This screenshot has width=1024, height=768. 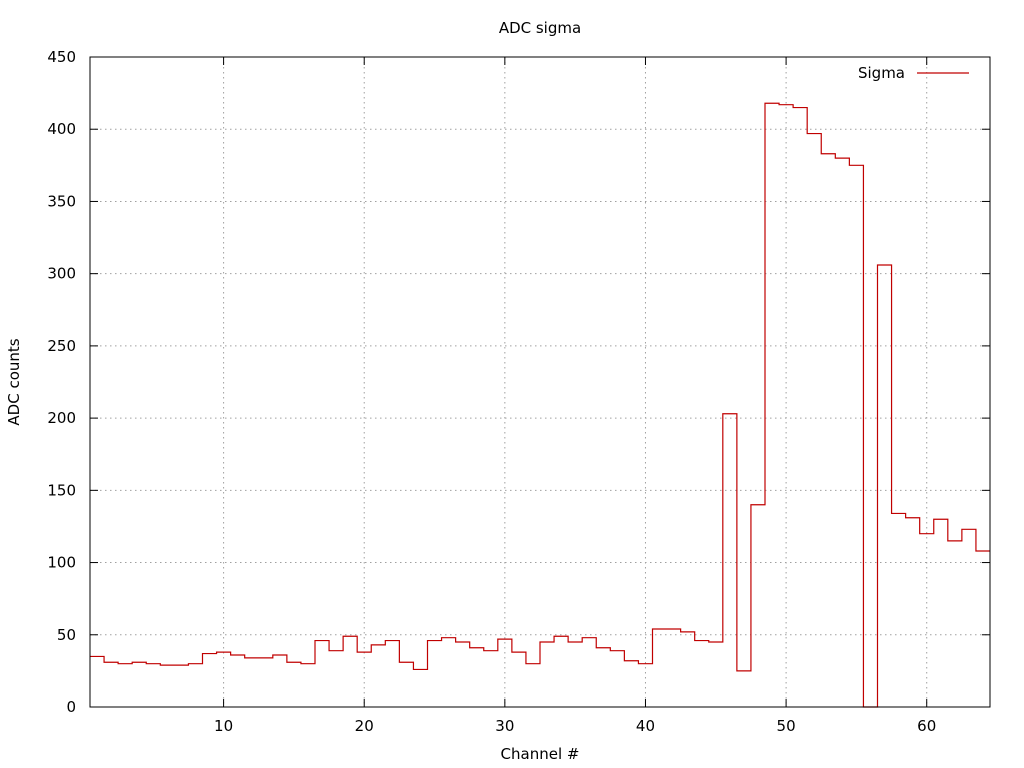 What do you see at coordinates (540, 28) in the screenshot?
I see `chart-title: ADC sigma` at bounding box center [540, 28].